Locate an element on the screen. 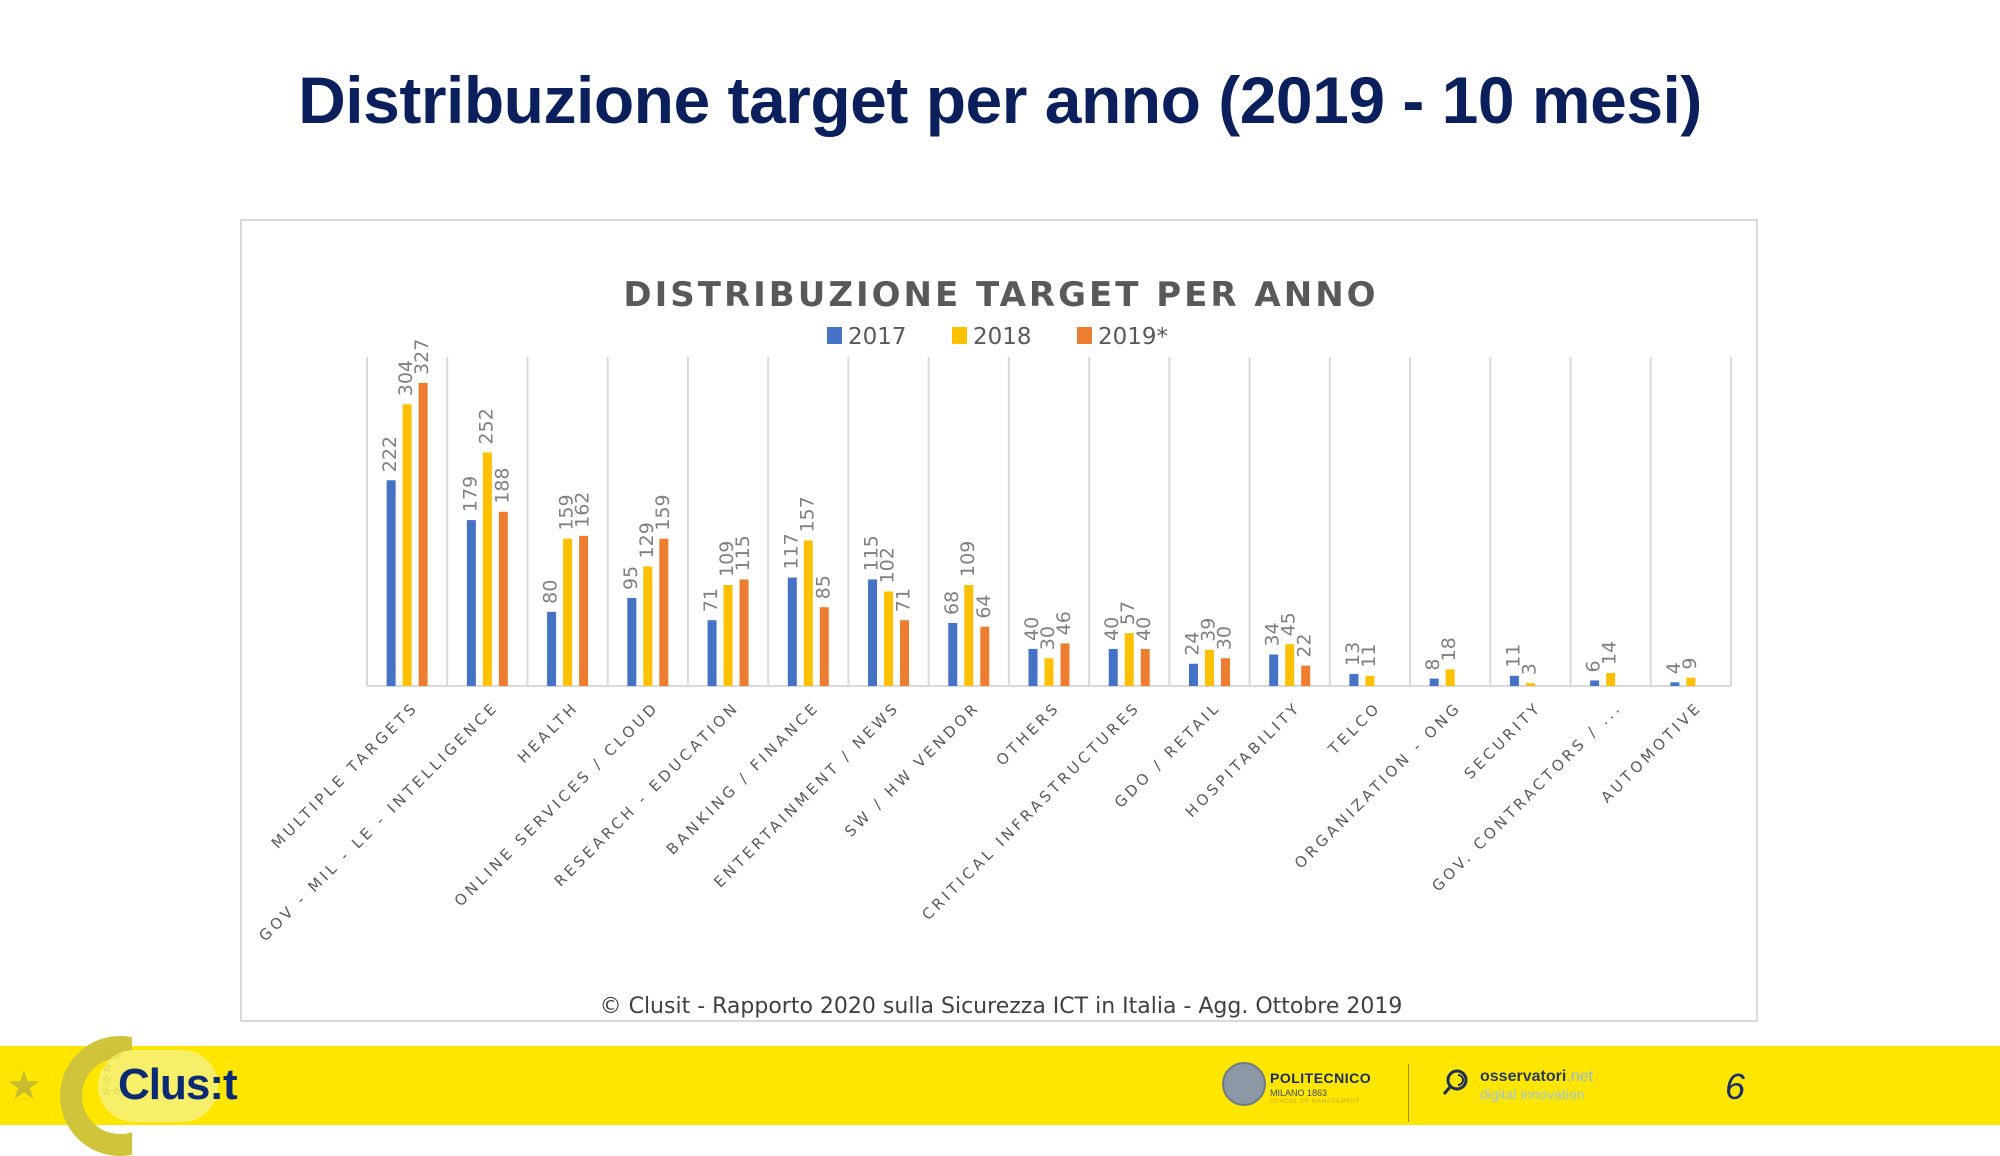 The width and height of the screenshot is (2000, 1156). data-label: 95 is located at coordinates (631, 578).